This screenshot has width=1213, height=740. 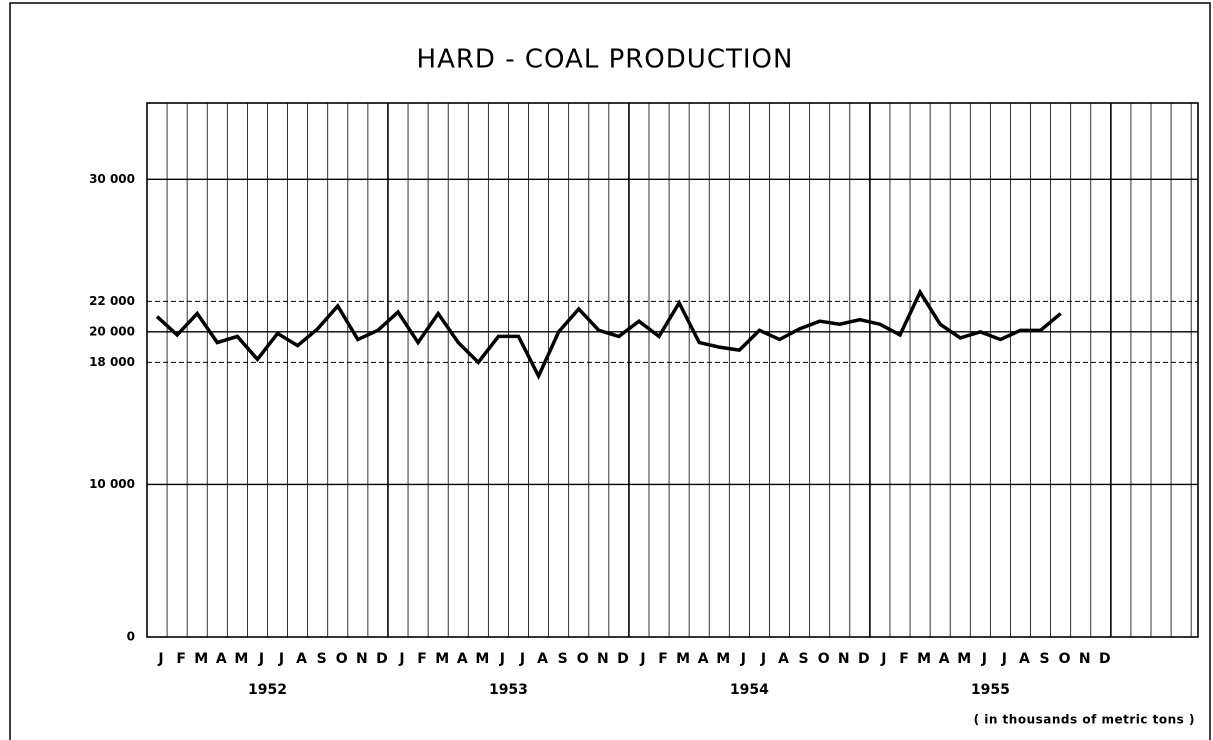 What do you see at coordinates (112, 301) in the screenshot?
I see `y-tick-label: 22 000` at bounding box center [112, 301].